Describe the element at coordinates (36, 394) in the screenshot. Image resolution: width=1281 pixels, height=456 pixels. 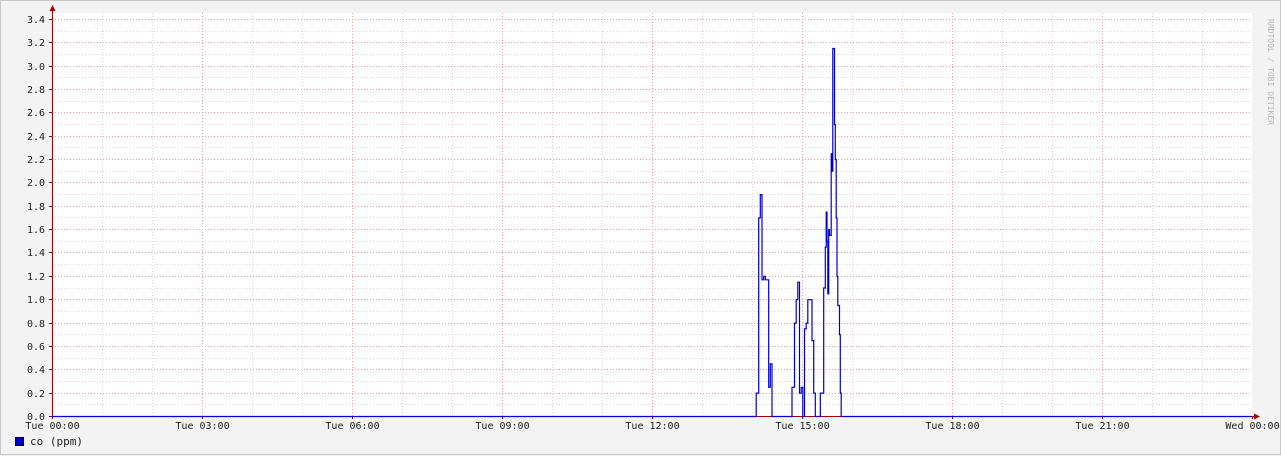
I see `y-tick-label: 0.2` at that location.